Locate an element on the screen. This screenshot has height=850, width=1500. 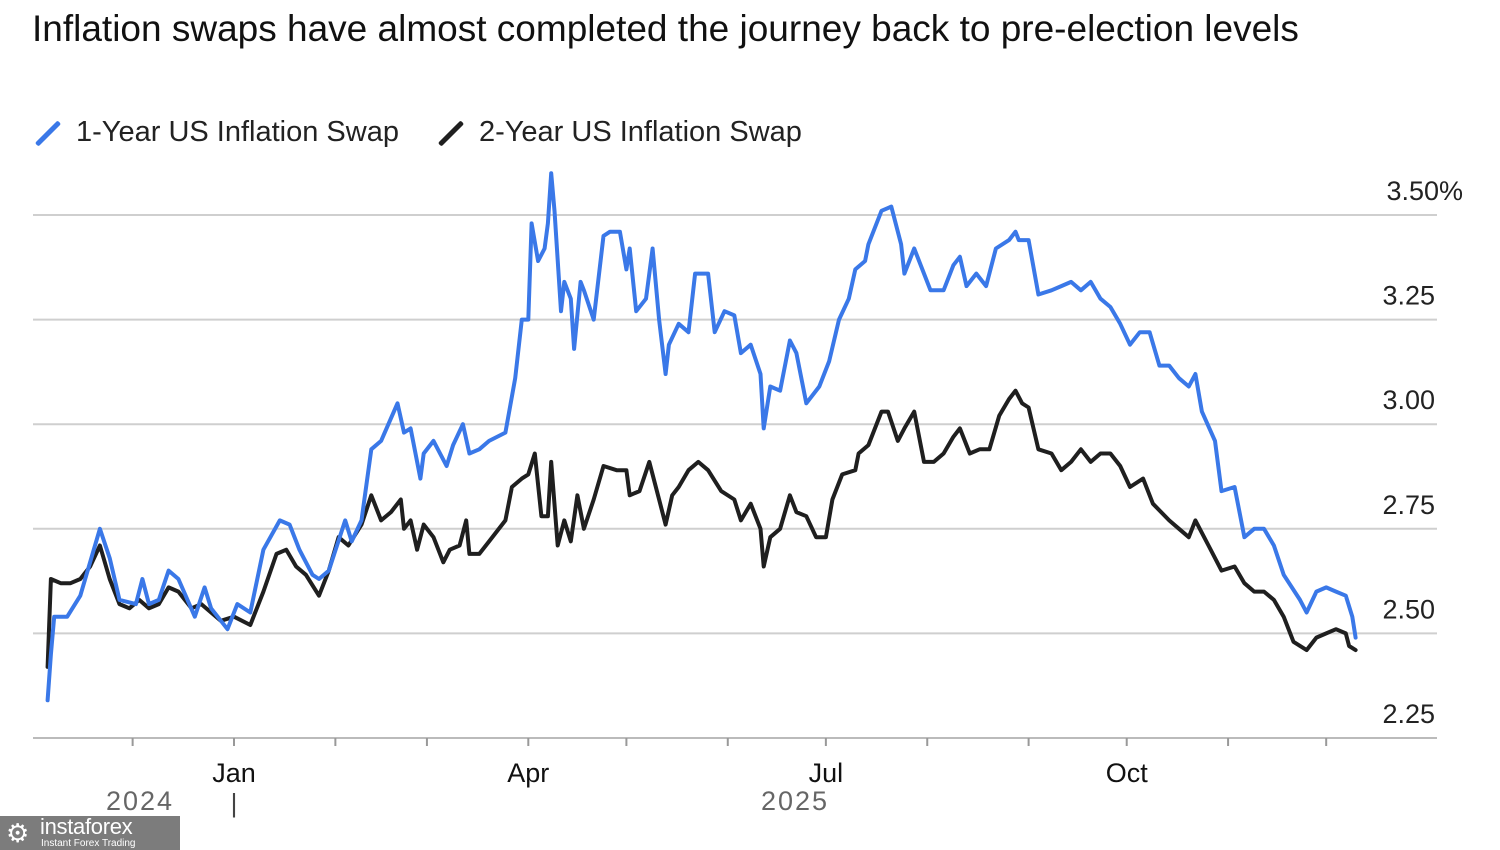
instaforex-watermark: ⚙ instaforex Instant Forex Trading is located at coordinates (90, 833).